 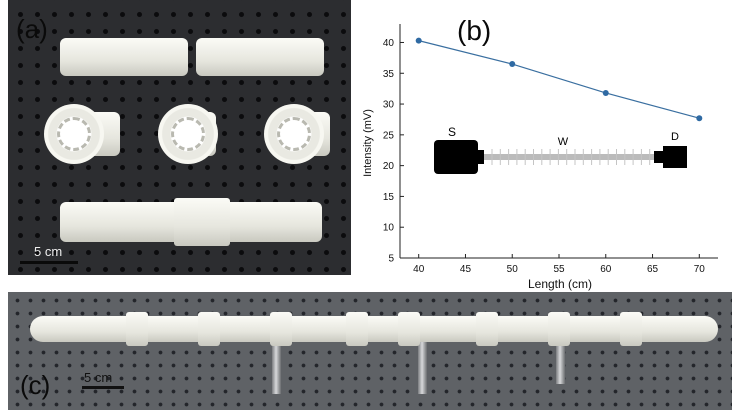 I want to click on tube-half-left, so click(x=124, y=57).